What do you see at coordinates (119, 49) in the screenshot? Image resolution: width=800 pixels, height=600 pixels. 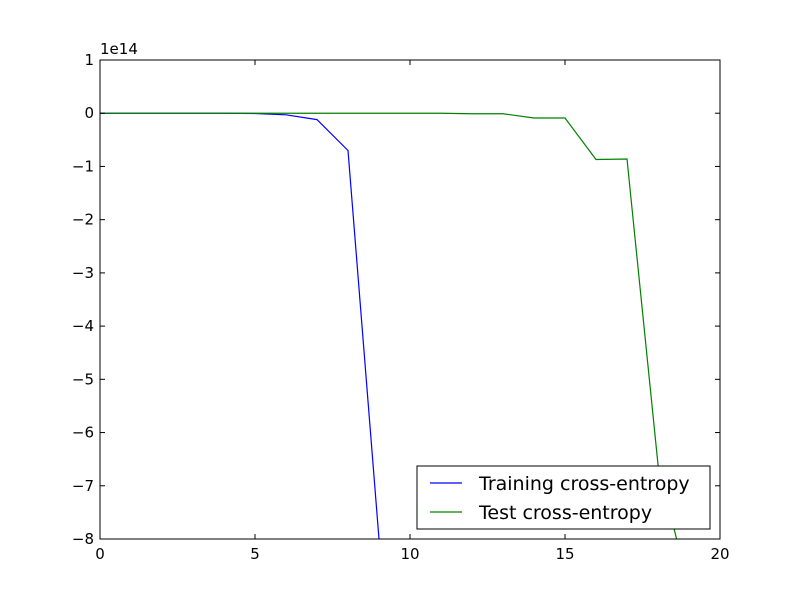 I see `y-offset-label: 1e14` at bounding box center [119, 49].